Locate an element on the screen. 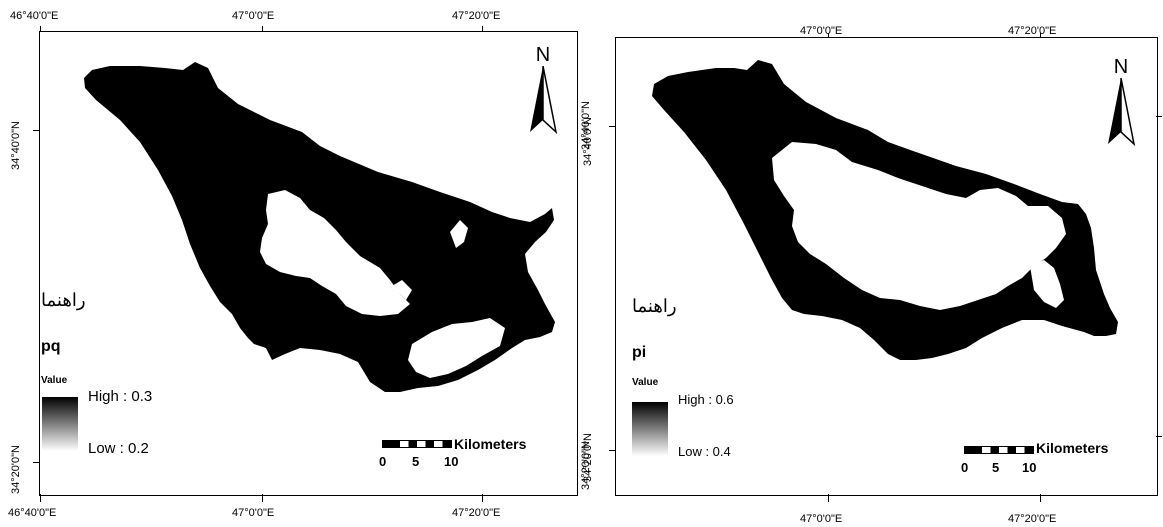  top-tick-label-3: 47°20'0"E is located at coordinates (476, 16).